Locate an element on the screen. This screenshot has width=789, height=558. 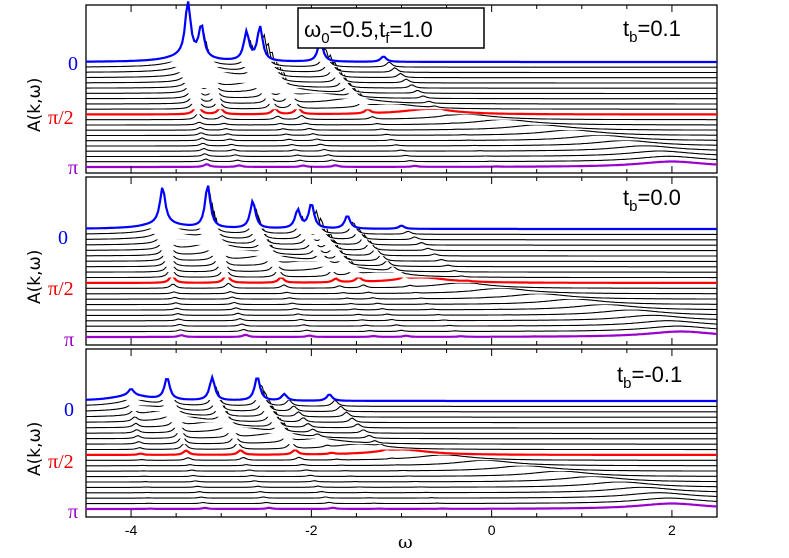
panel-2-tb-label: tb=0.0 is located at coordinates (652, 200).